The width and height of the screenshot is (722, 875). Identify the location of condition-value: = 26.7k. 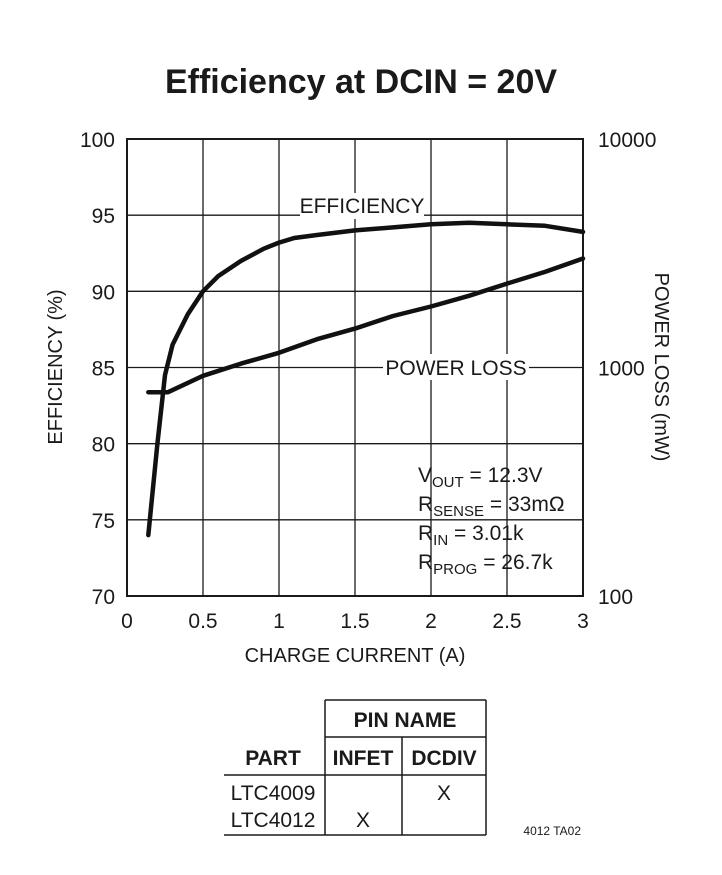
(515, 562).